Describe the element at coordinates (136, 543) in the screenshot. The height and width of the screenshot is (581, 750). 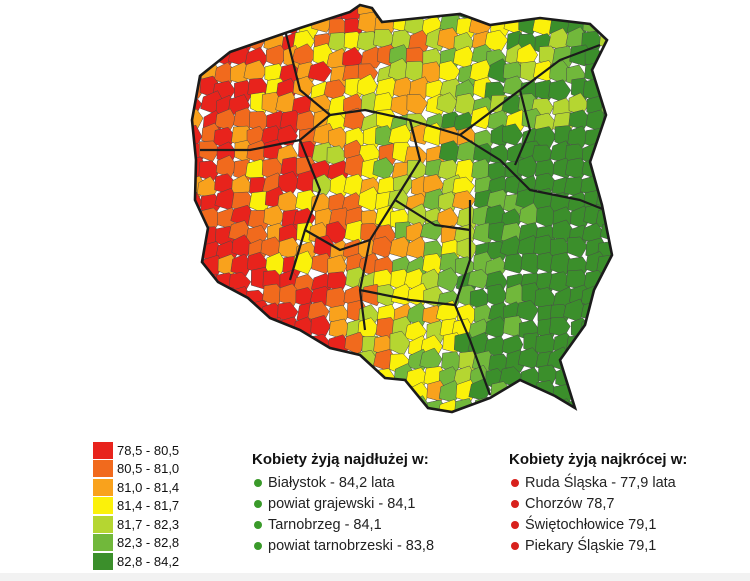
I see `legend-class: 82,3 - 82,8` at that location.